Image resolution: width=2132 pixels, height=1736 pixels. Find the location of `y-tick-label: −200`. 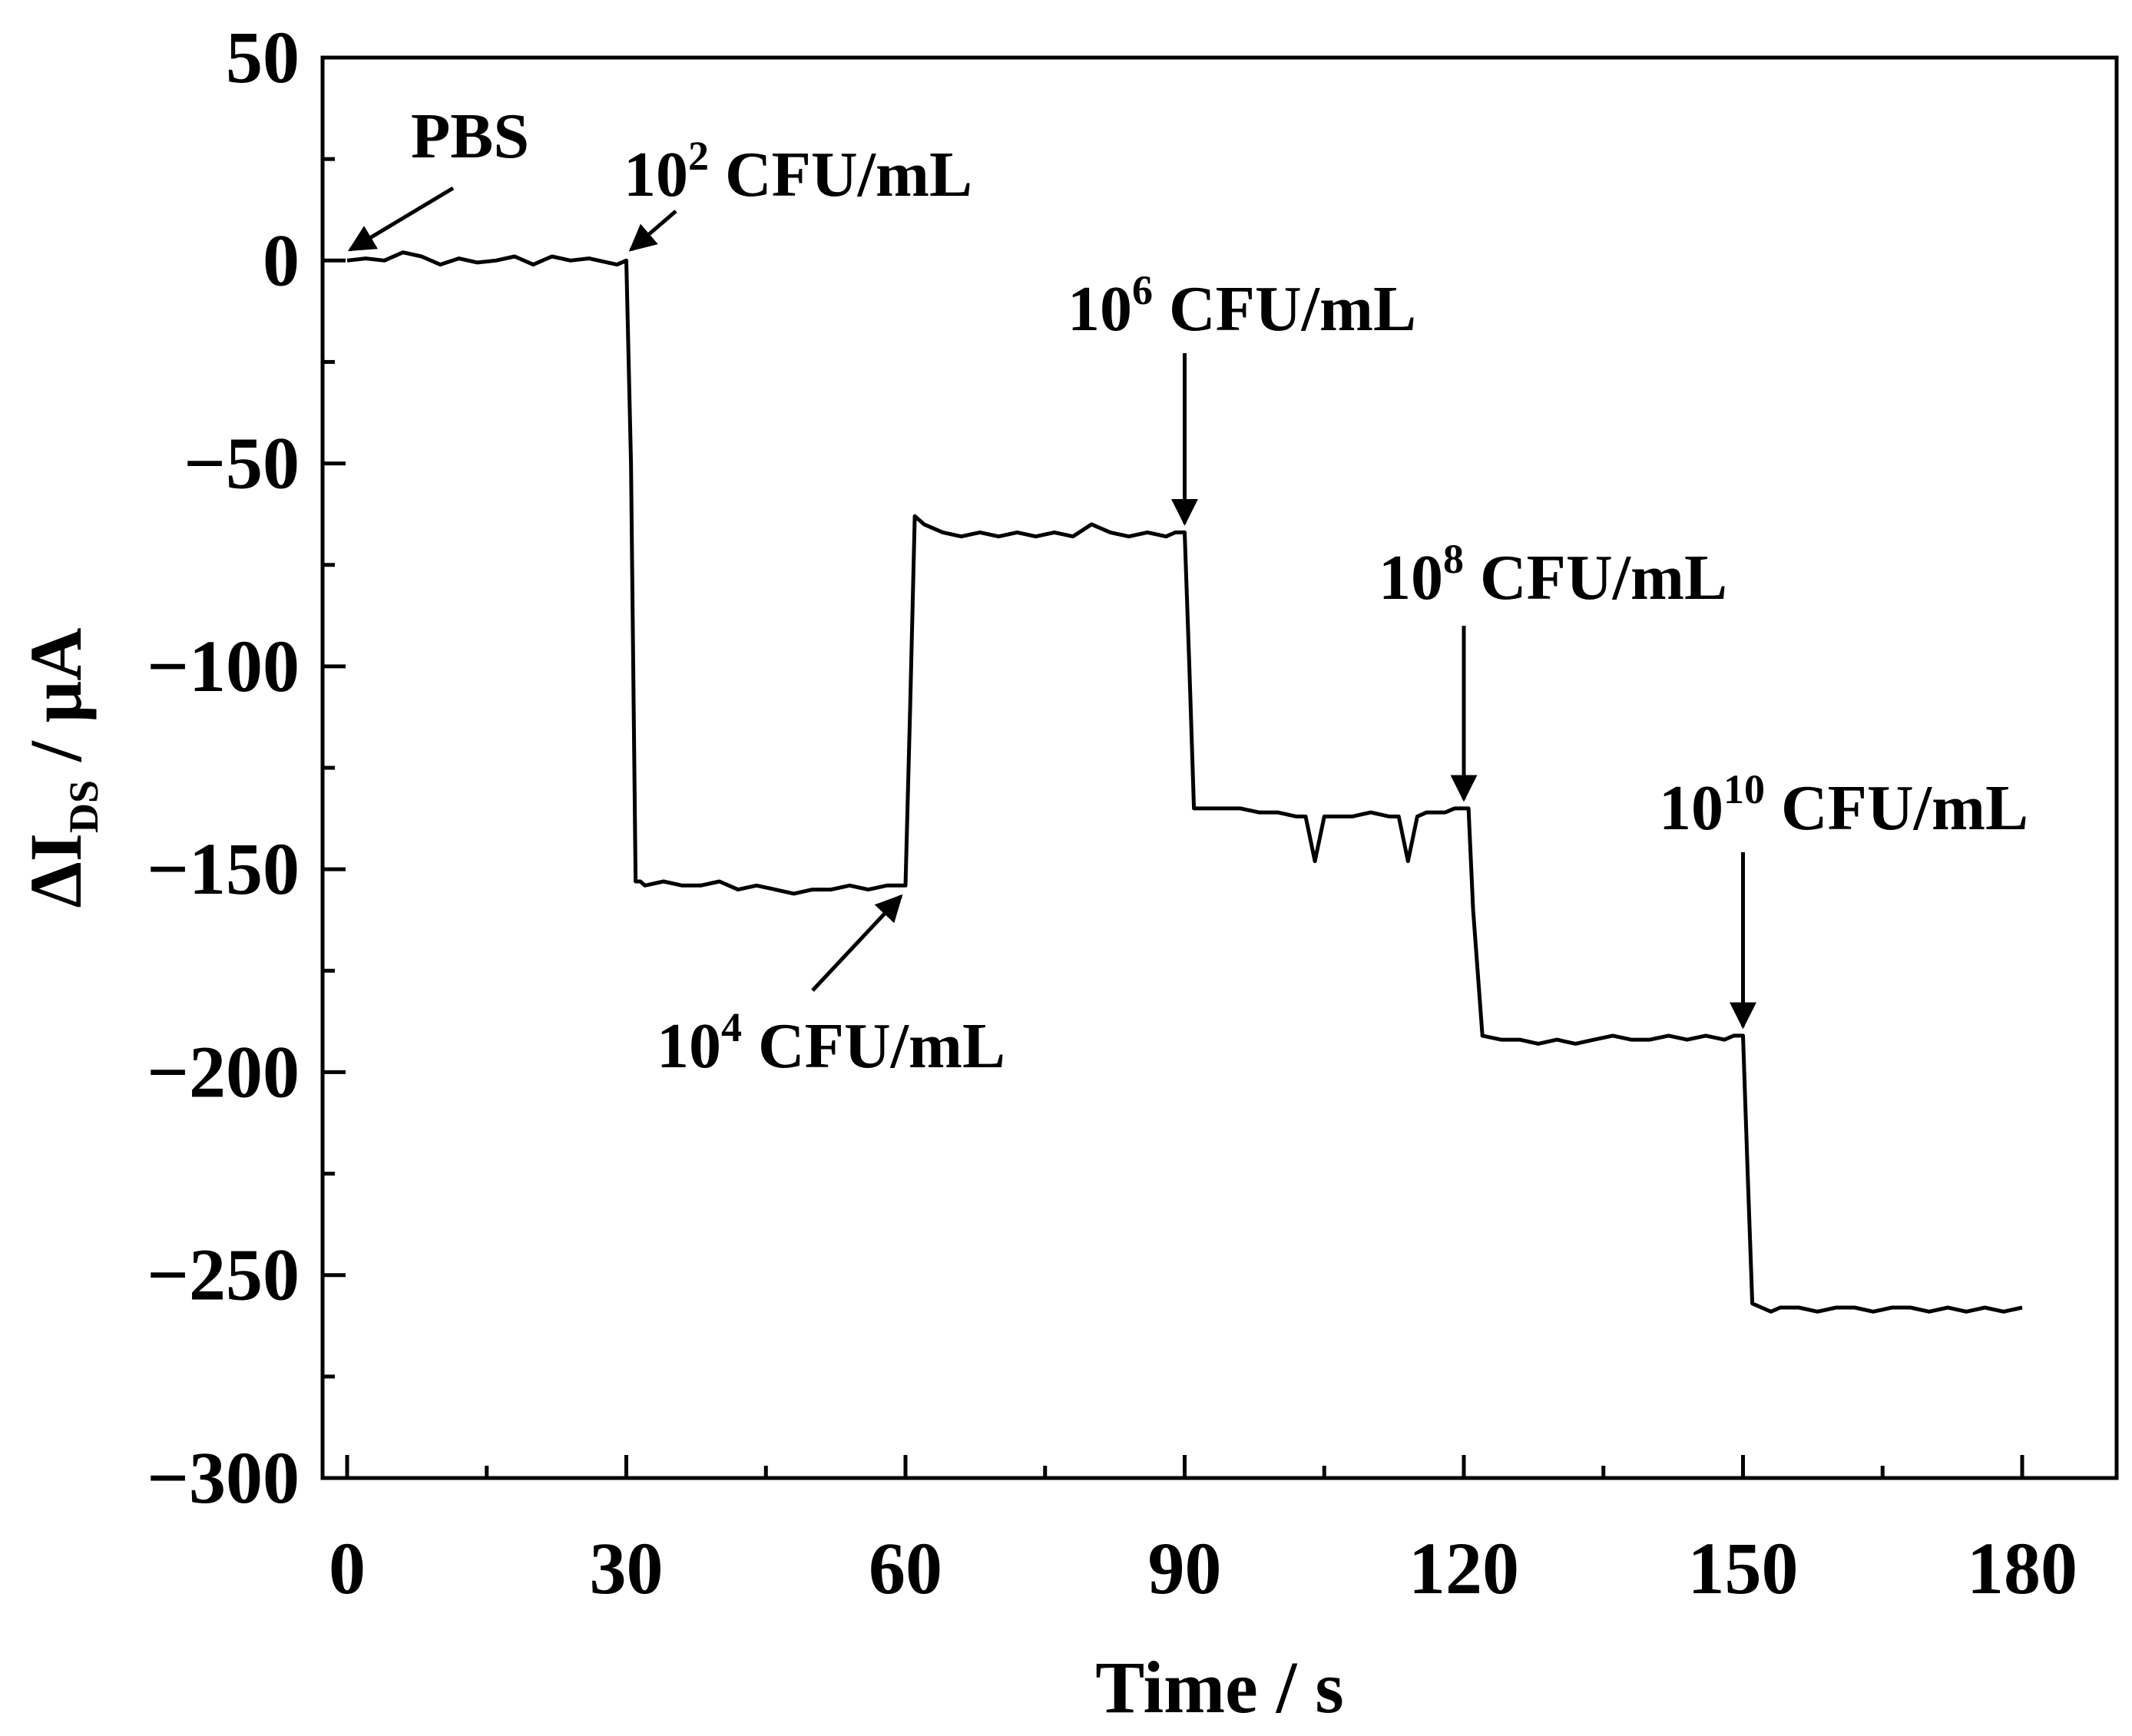

y-tick-label: −200 is located at coordinates (224, 1071).